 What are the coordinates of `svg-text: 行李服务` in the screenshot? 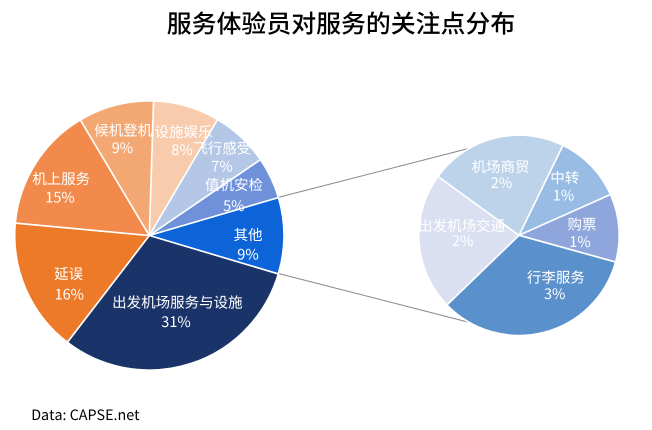 It's located at (556, 277).